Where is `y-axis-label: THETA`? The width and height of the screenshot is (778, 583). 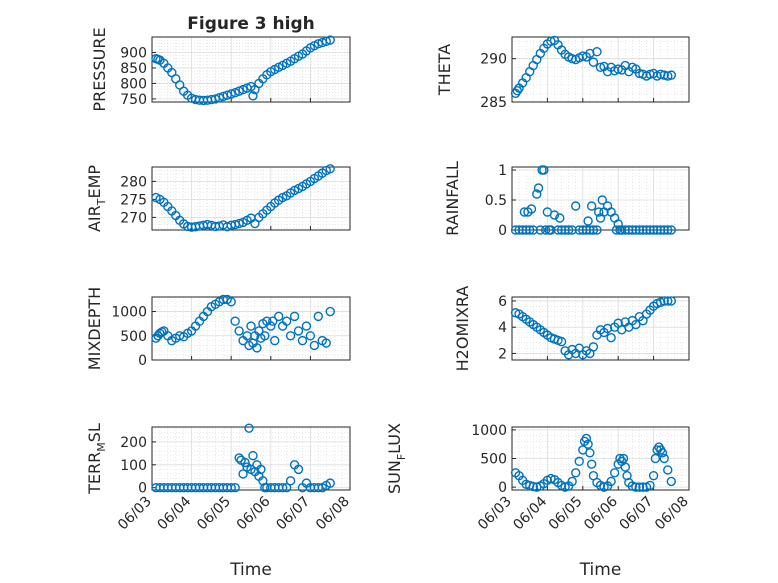 y-axis-label: THETA is located at coordinates (444, 70).